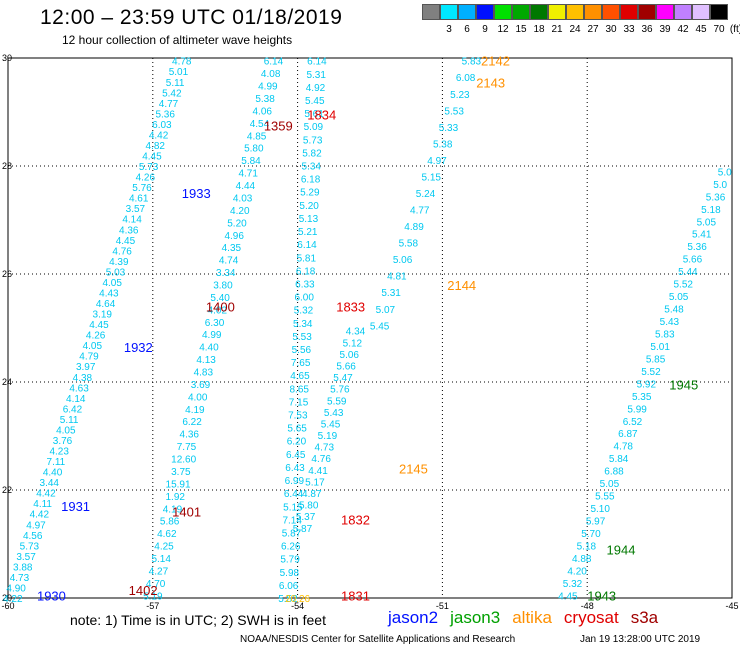 Image resolution: width=740 pixels, height=650 pixels. Describe the element at coordinates (490, 82) in the screenshot. I see `pass-time-label: 2143` at that location.